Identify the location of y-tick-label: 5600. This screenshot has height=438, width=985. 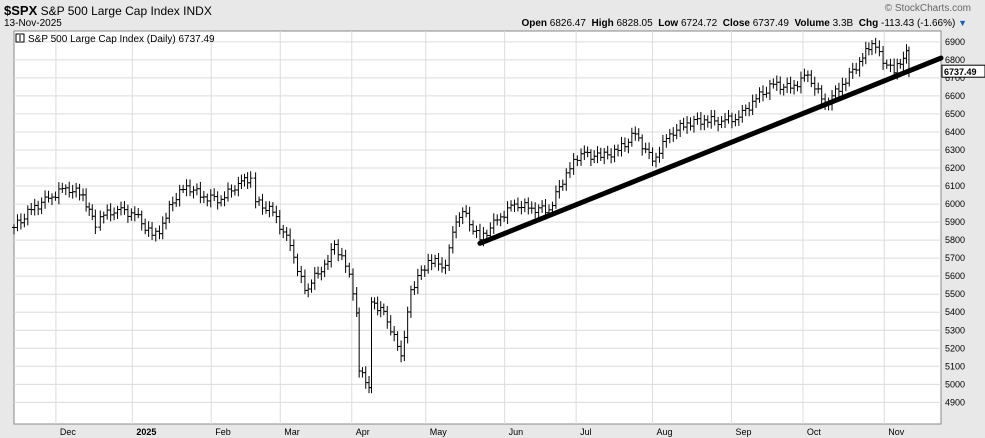
(955, 276).